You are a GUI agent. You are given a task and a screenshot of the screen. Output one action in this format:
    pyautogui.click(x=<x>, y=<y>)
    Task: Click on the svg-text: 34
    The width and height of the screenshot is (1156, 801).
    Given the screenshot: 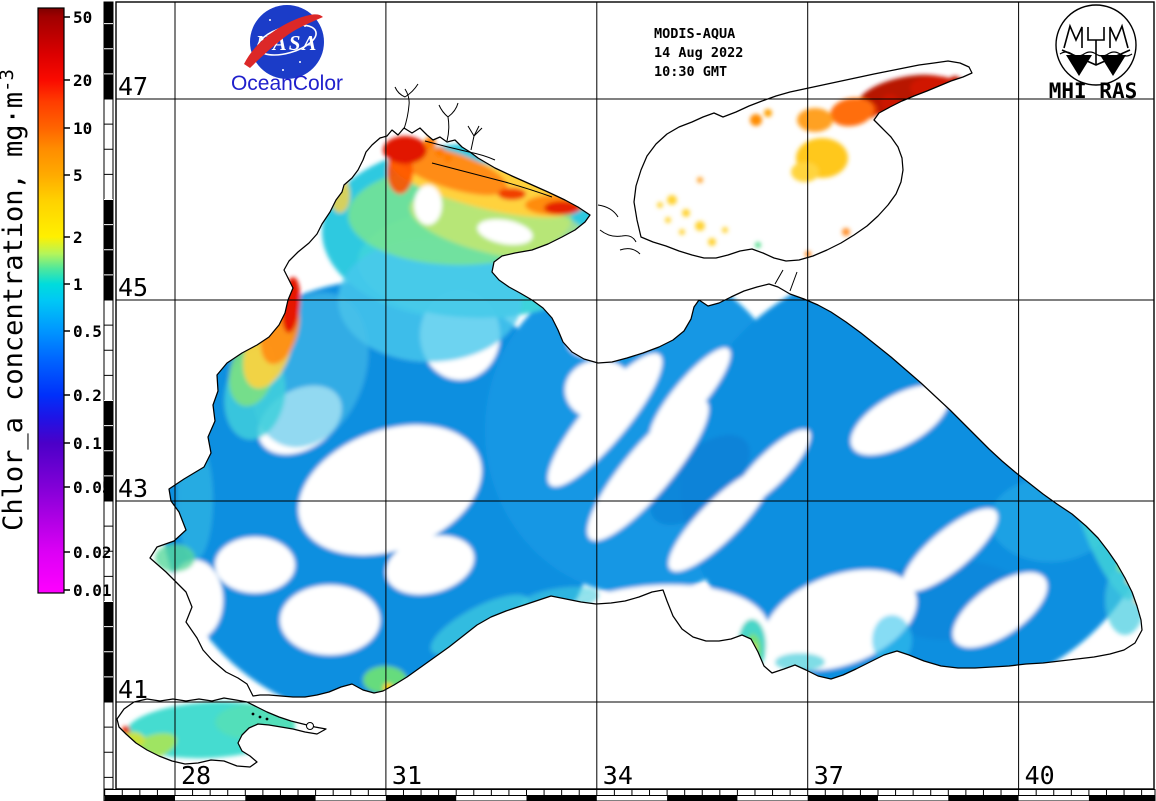 What is the action you would take?
    pyautogui.click(x=618, y=775)
    